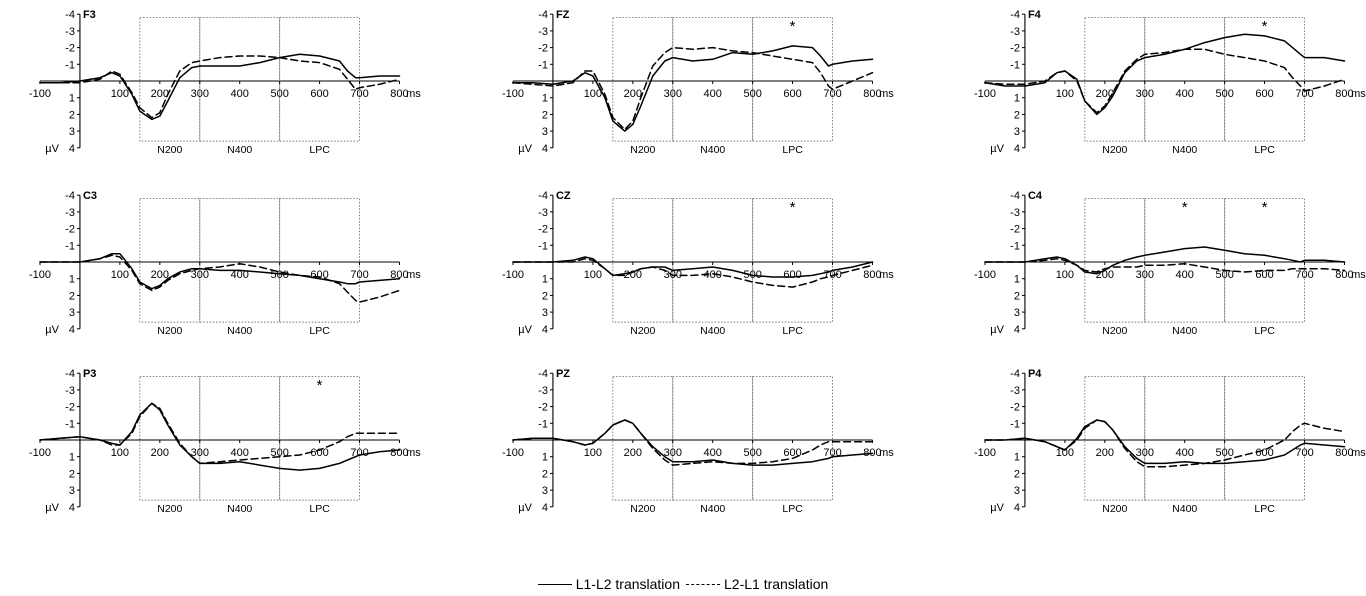 The image size is (1366, 596). I want to click on waveform-fz-l1-l2, so click(693, 88).